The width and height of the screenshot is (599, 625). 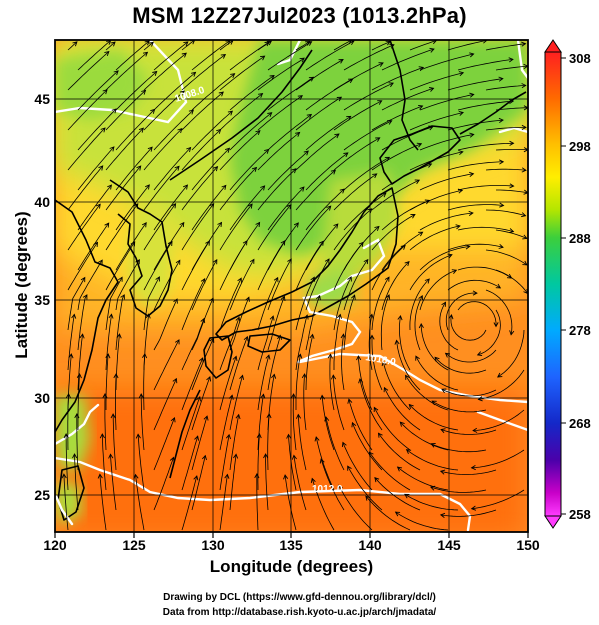 What do you see at coordinates (55, 545) in the screenshot?
I see `x-tick-label: 120` at bounding box center [55, 545].